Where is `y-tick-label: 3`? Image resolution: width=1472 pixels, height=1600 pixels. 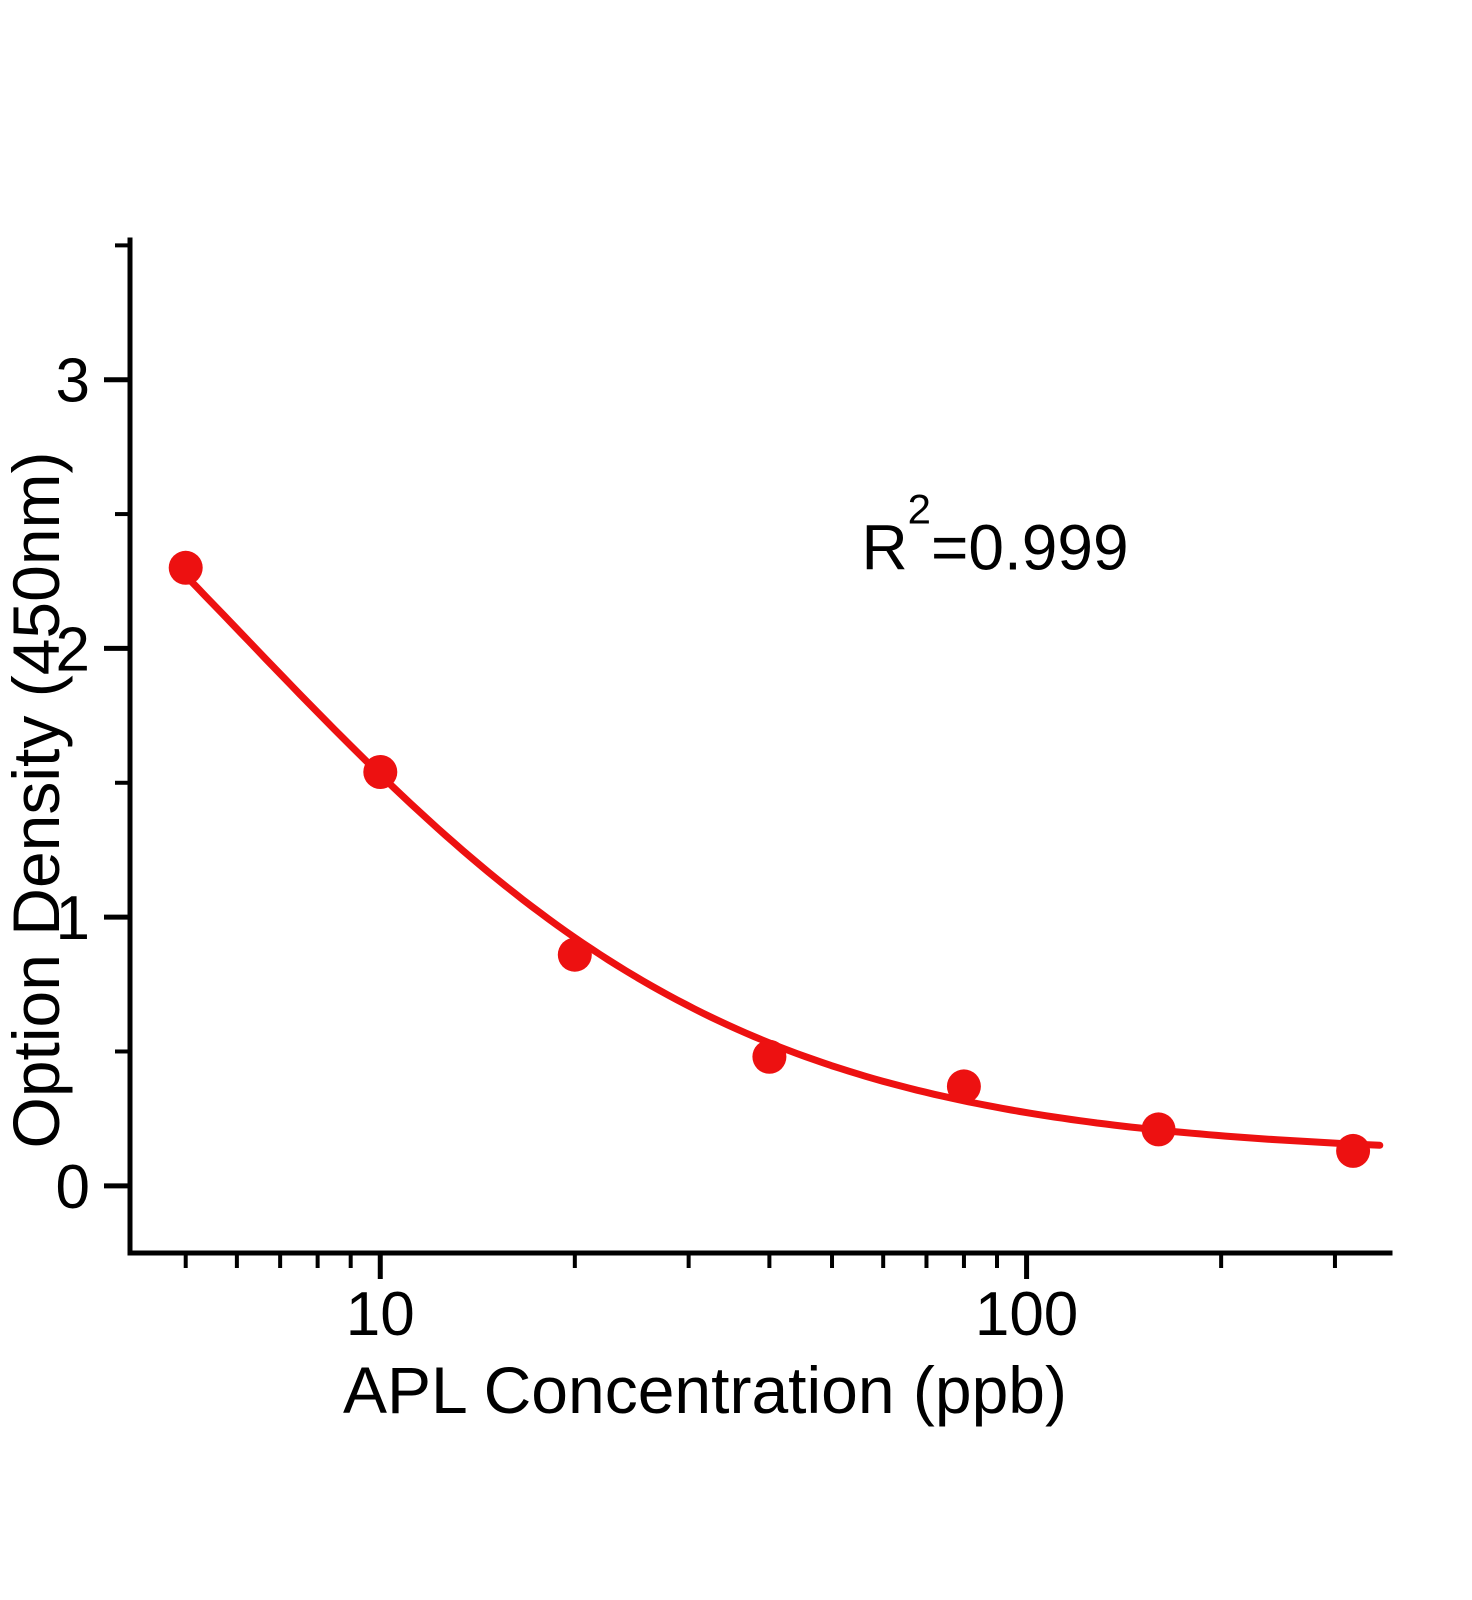 y-tick-label: 3 is located at coordinates (73, 381).